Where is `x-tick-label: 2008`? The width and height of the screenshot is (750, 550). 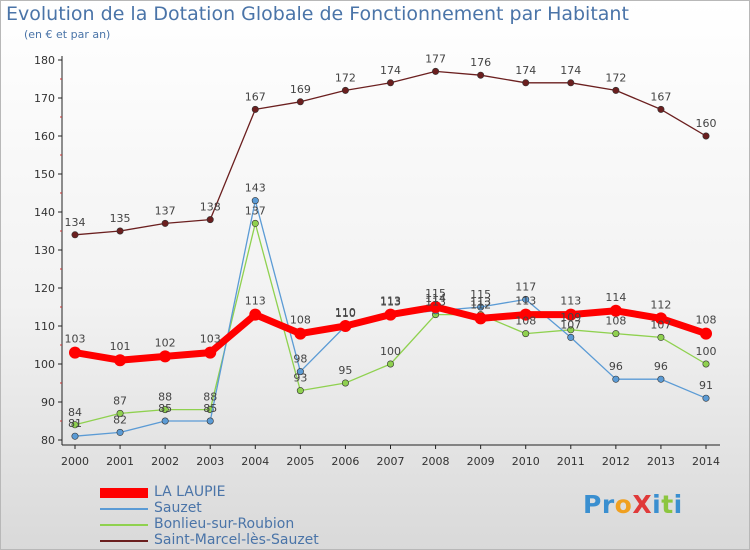 x-tick-label: 2008 is located at coordinates (436, 461).